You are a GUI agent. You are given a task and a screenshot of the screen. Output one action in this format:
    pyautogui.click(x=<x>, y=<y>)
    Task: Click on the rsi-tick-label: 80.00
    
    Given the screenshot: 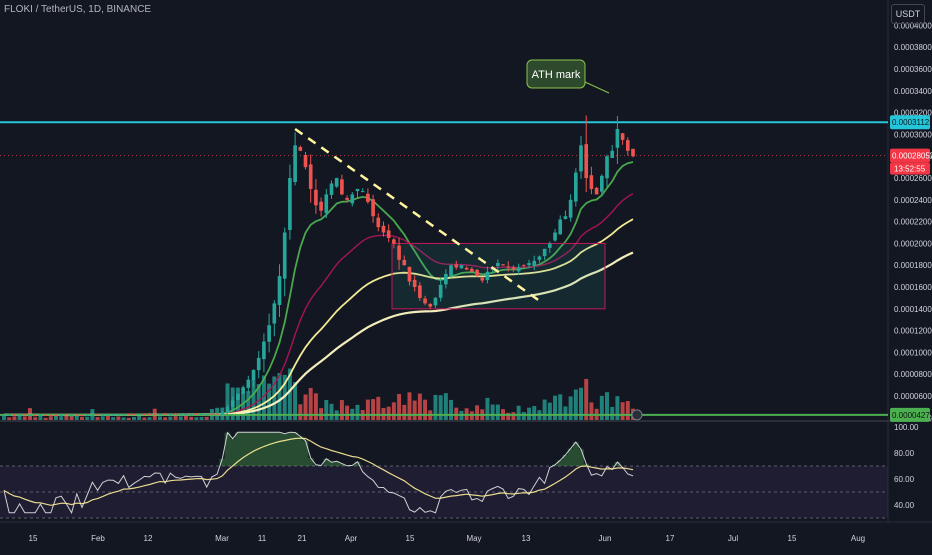 What is the action you would take?
    pyautogui.click(x=904, y=453)
    